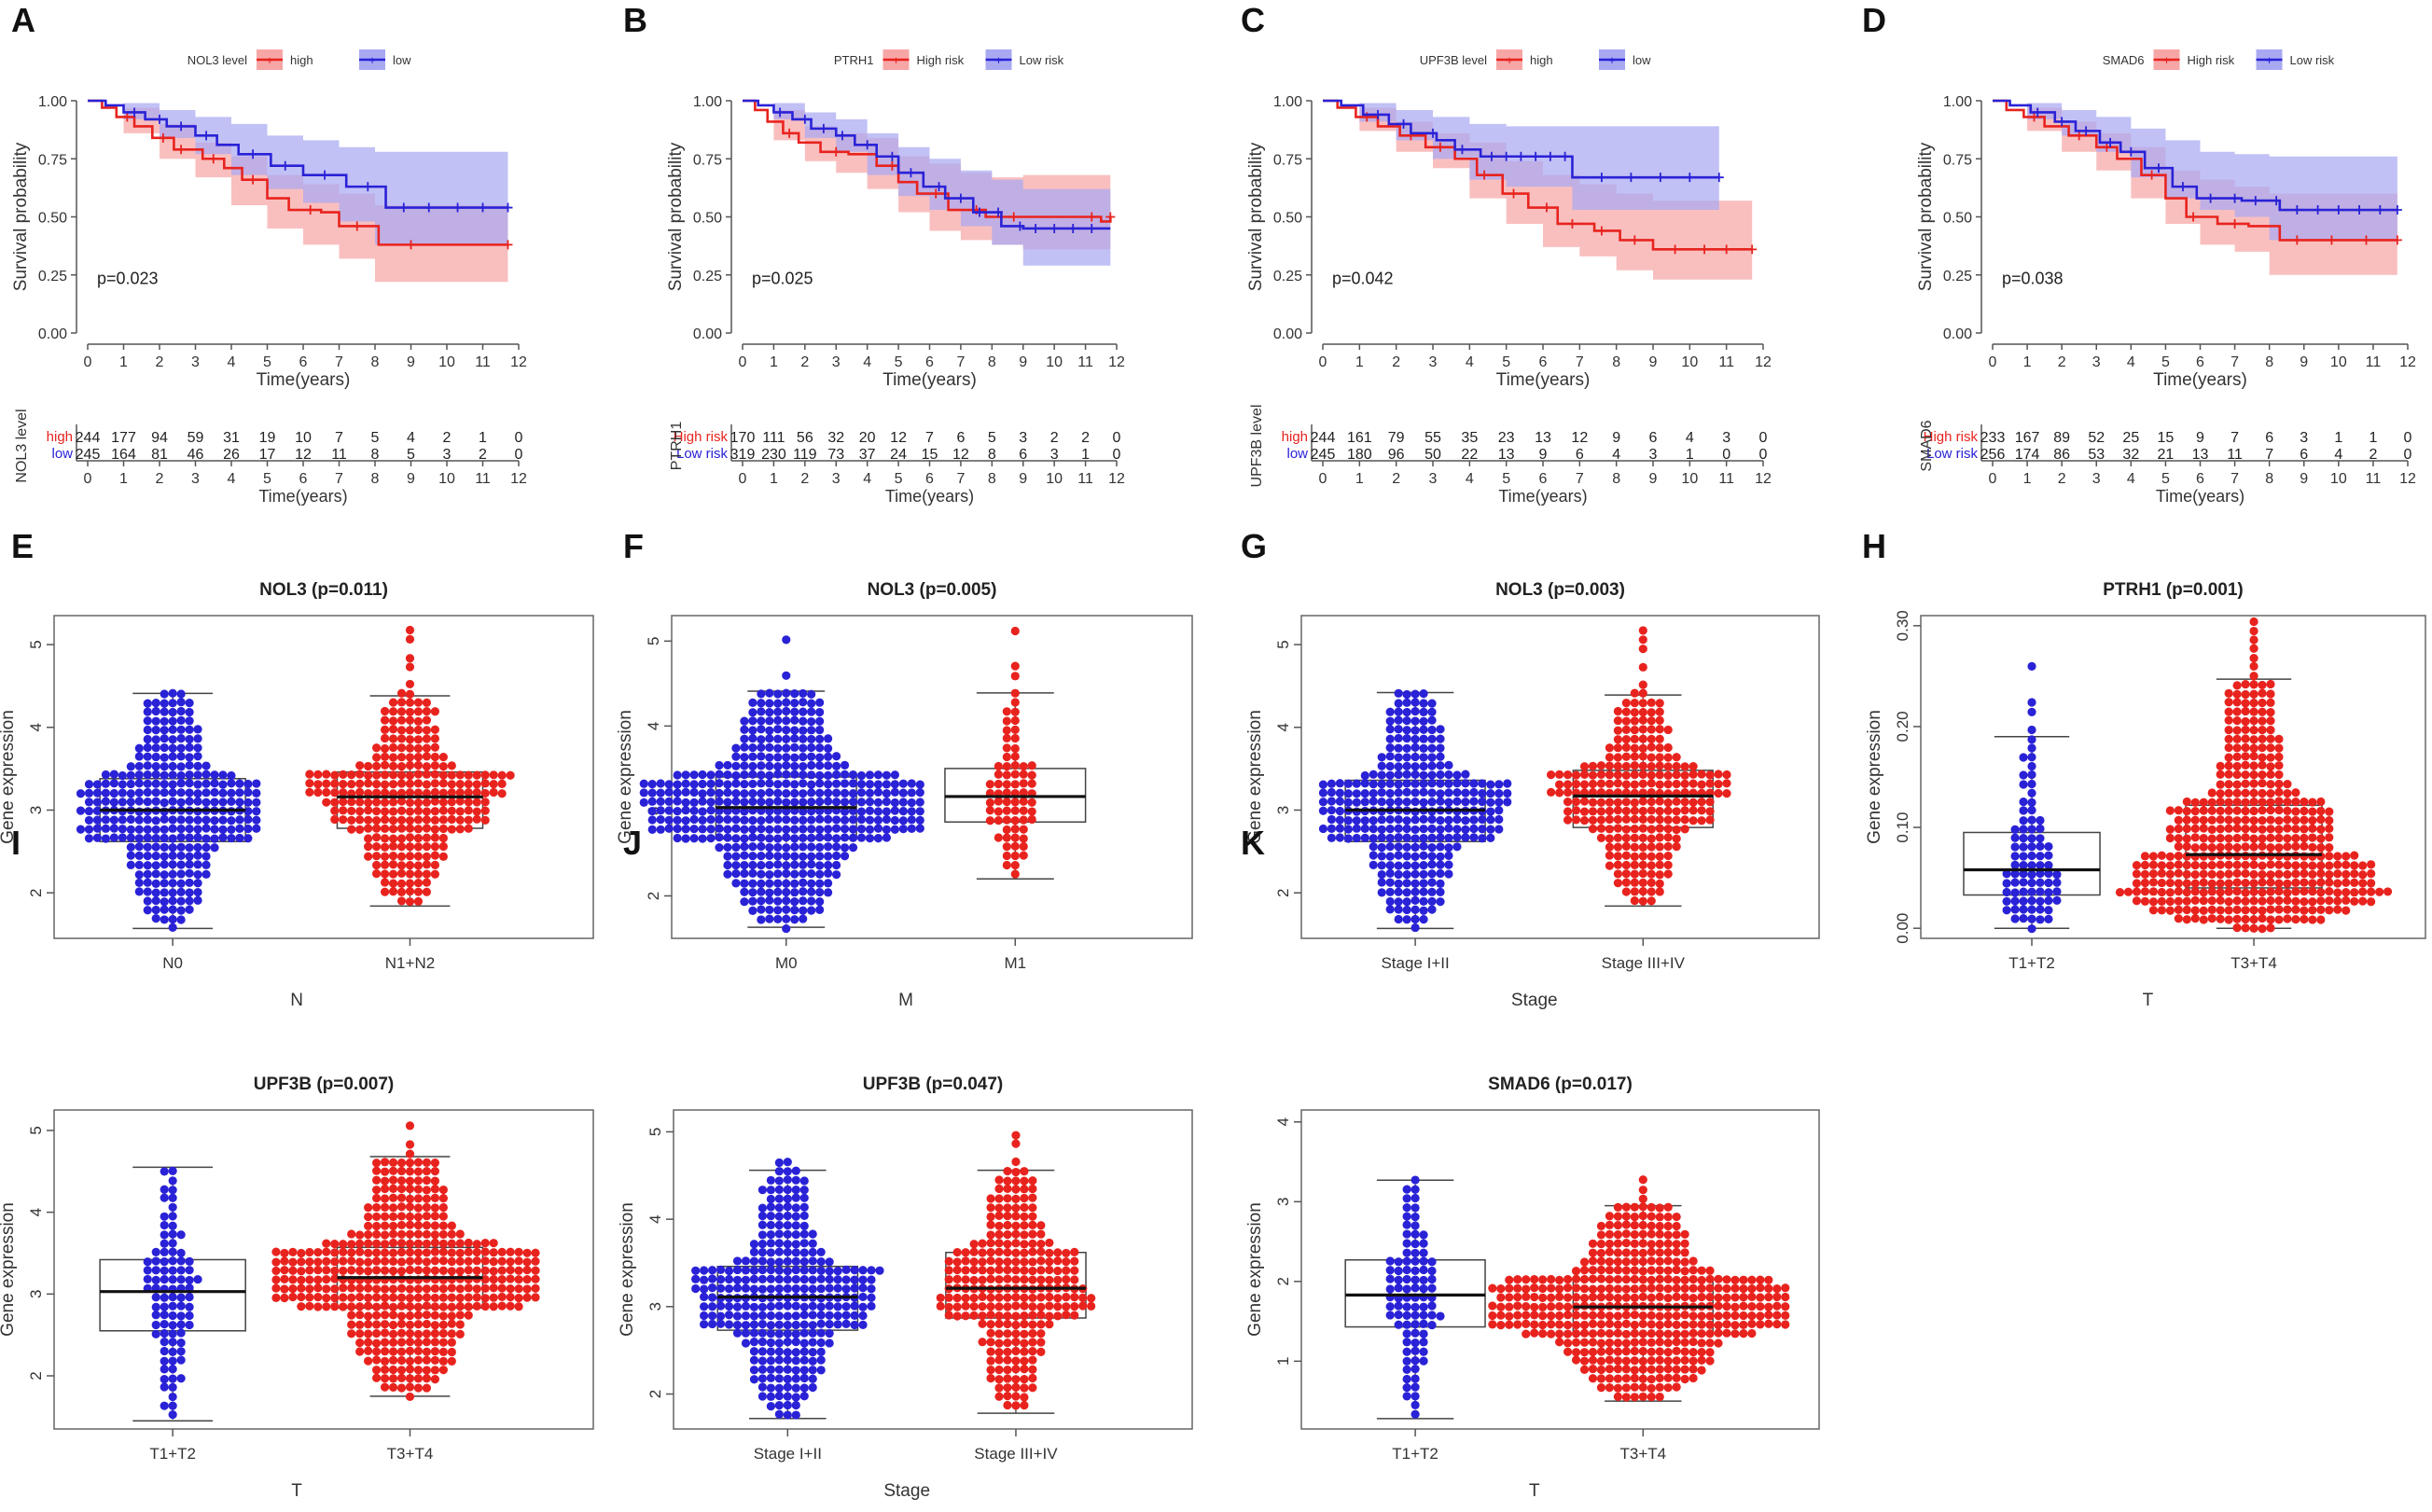  Describe the element at coordinates (1323, 362) in the screenshot. I see `x-tick-label: 0` at that location.